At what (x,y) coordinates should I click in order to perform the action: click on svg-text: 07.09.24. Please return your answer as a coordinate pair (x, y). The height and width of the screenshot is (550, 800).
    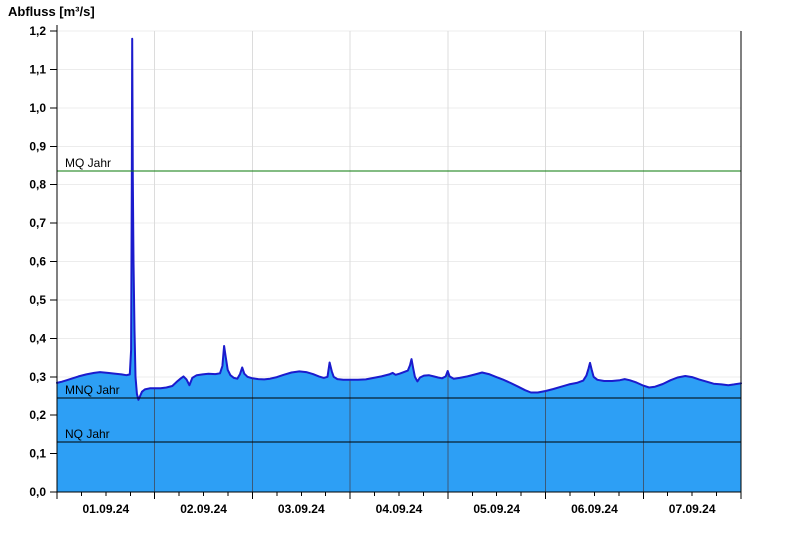
    Looking at the image, I should click on (692, 509).